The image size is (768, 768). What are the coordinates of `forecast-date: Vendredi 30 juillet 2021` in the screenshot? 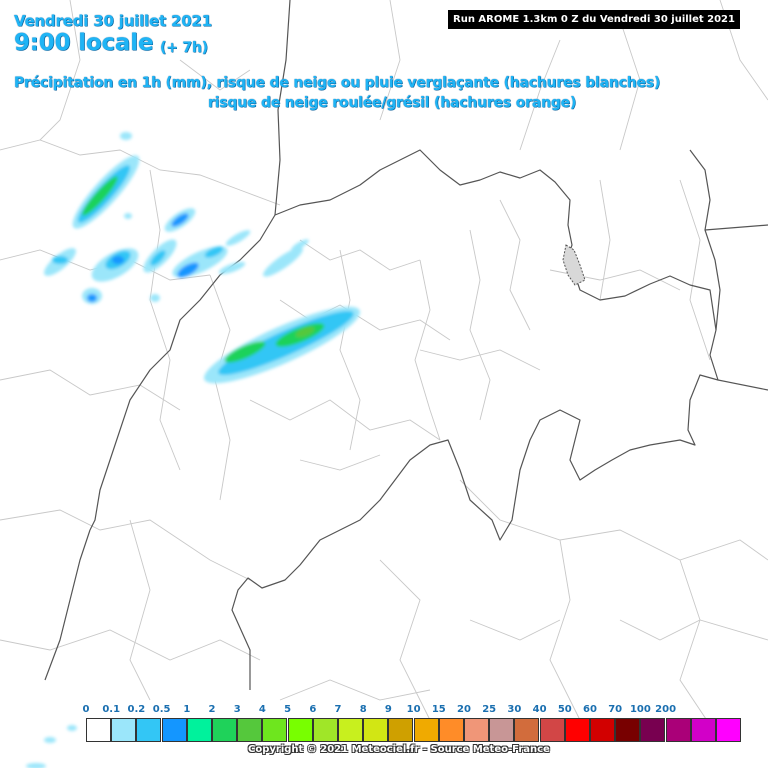 It's located at (113, 21).